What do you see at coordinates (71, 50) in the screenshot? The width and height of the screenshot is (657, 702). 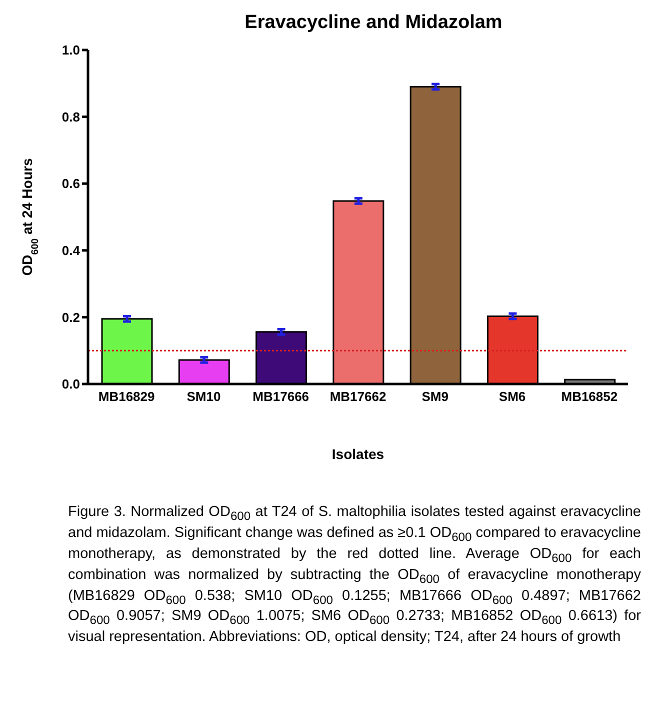 I see `y-tick-label: 1.0` at bounding box center [71, 50].